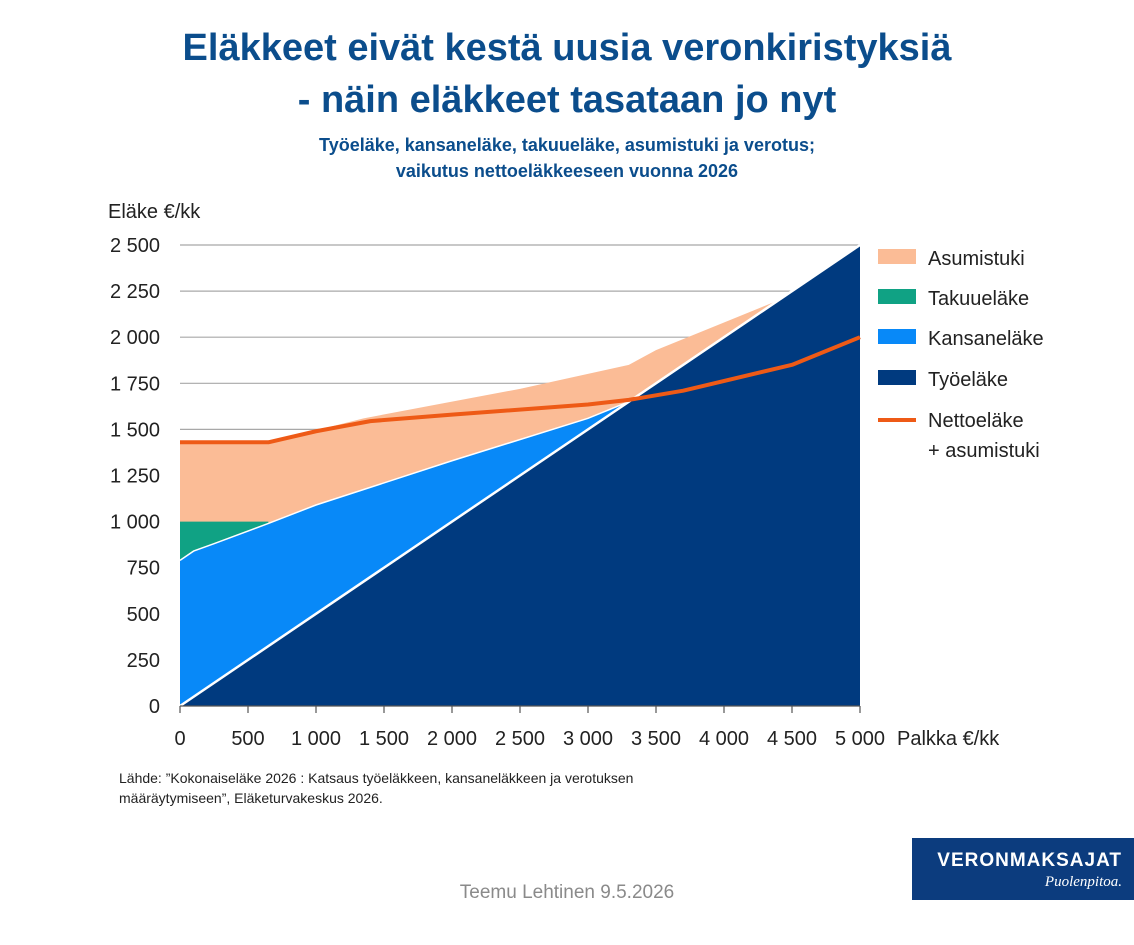  I want to click on x-tick-label-3: 1 500, so click(384, 739).